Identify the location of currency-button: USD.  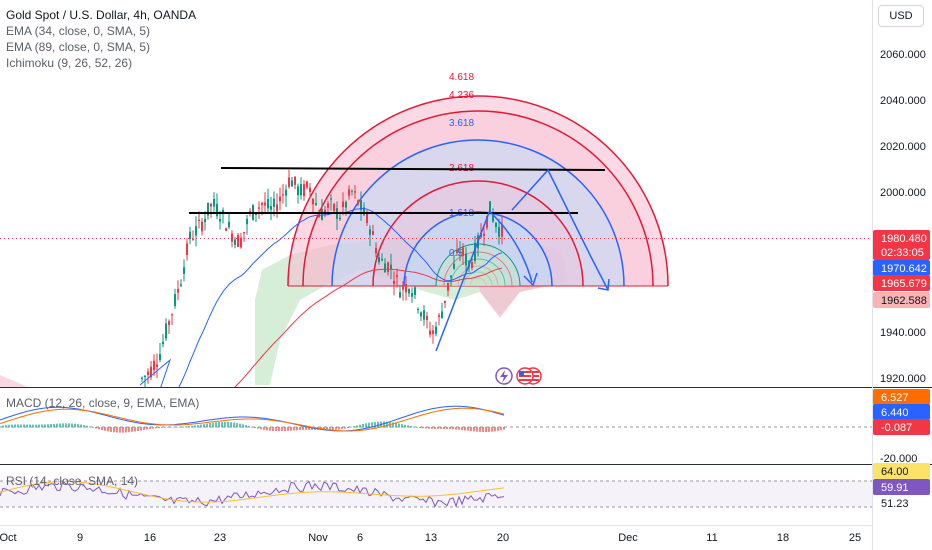
(901, 16).